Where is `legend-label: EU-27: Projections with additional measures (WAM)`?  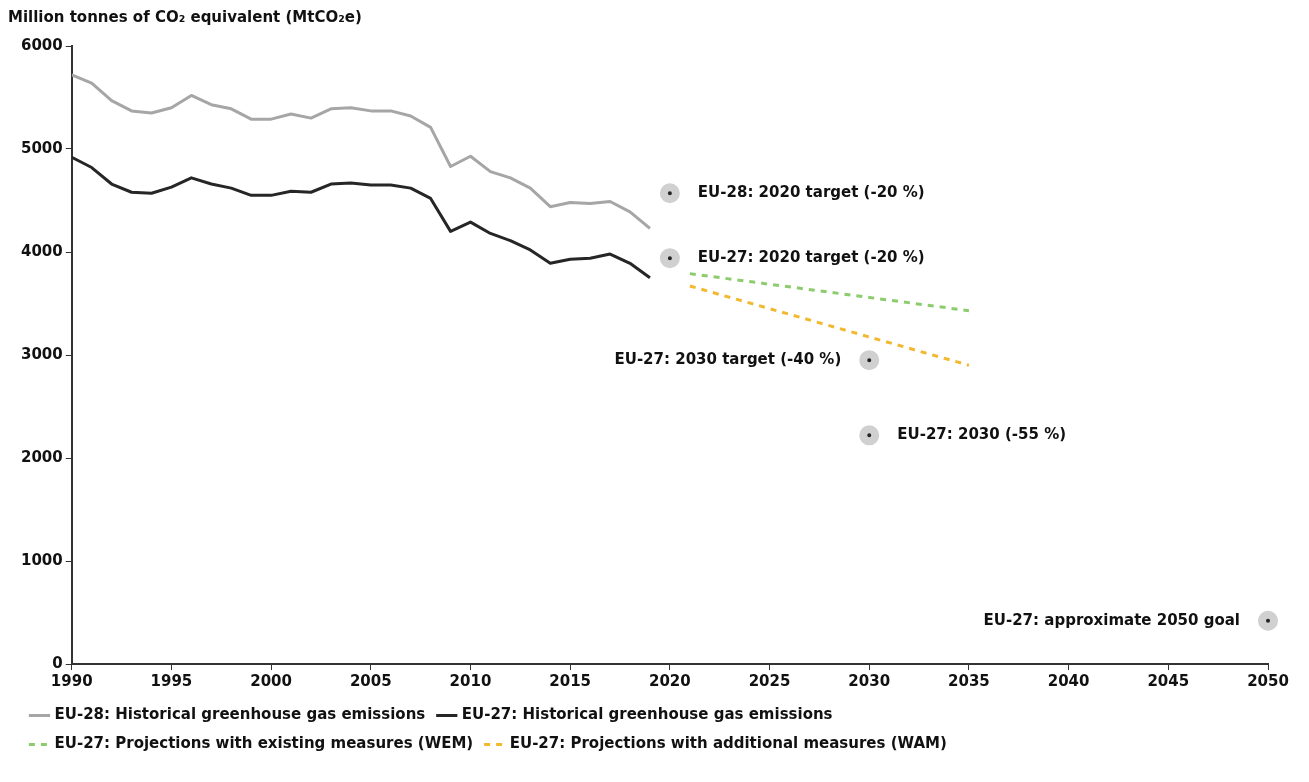
legend-label: EU-27: Projections with additional measures (WAM) is located at coordinates (728, 743).